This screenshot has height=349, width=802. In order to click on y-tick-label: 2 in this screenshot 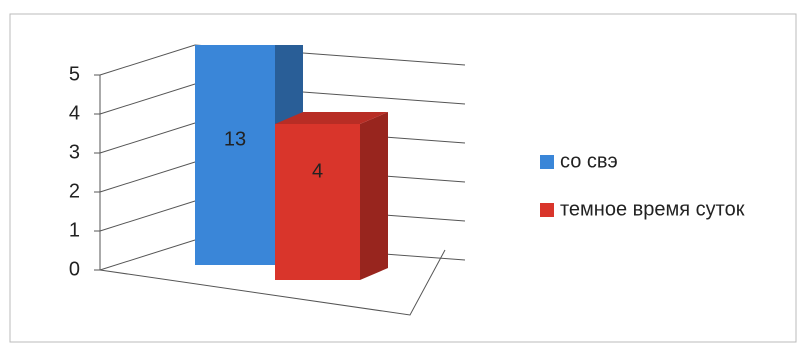, I will do `click(74, 191)`.